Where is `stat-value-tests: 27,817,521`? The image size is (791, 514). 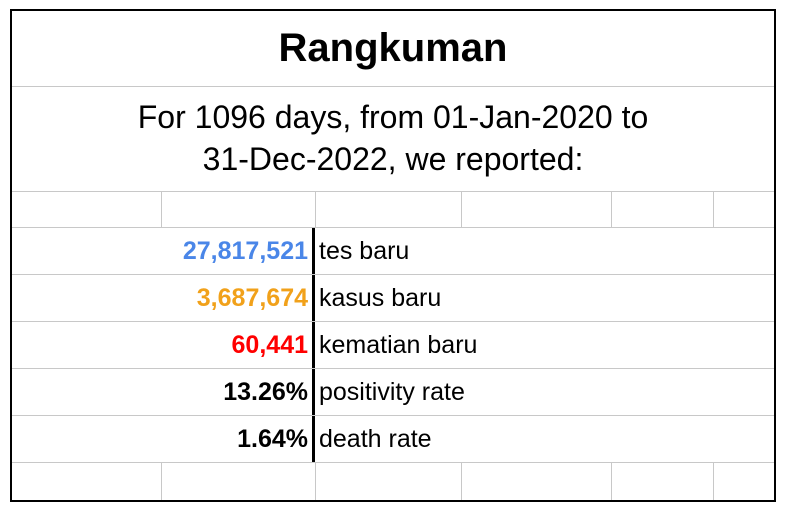 stat-value-tests: 27,817,521 is located at coordinates (245, 250).